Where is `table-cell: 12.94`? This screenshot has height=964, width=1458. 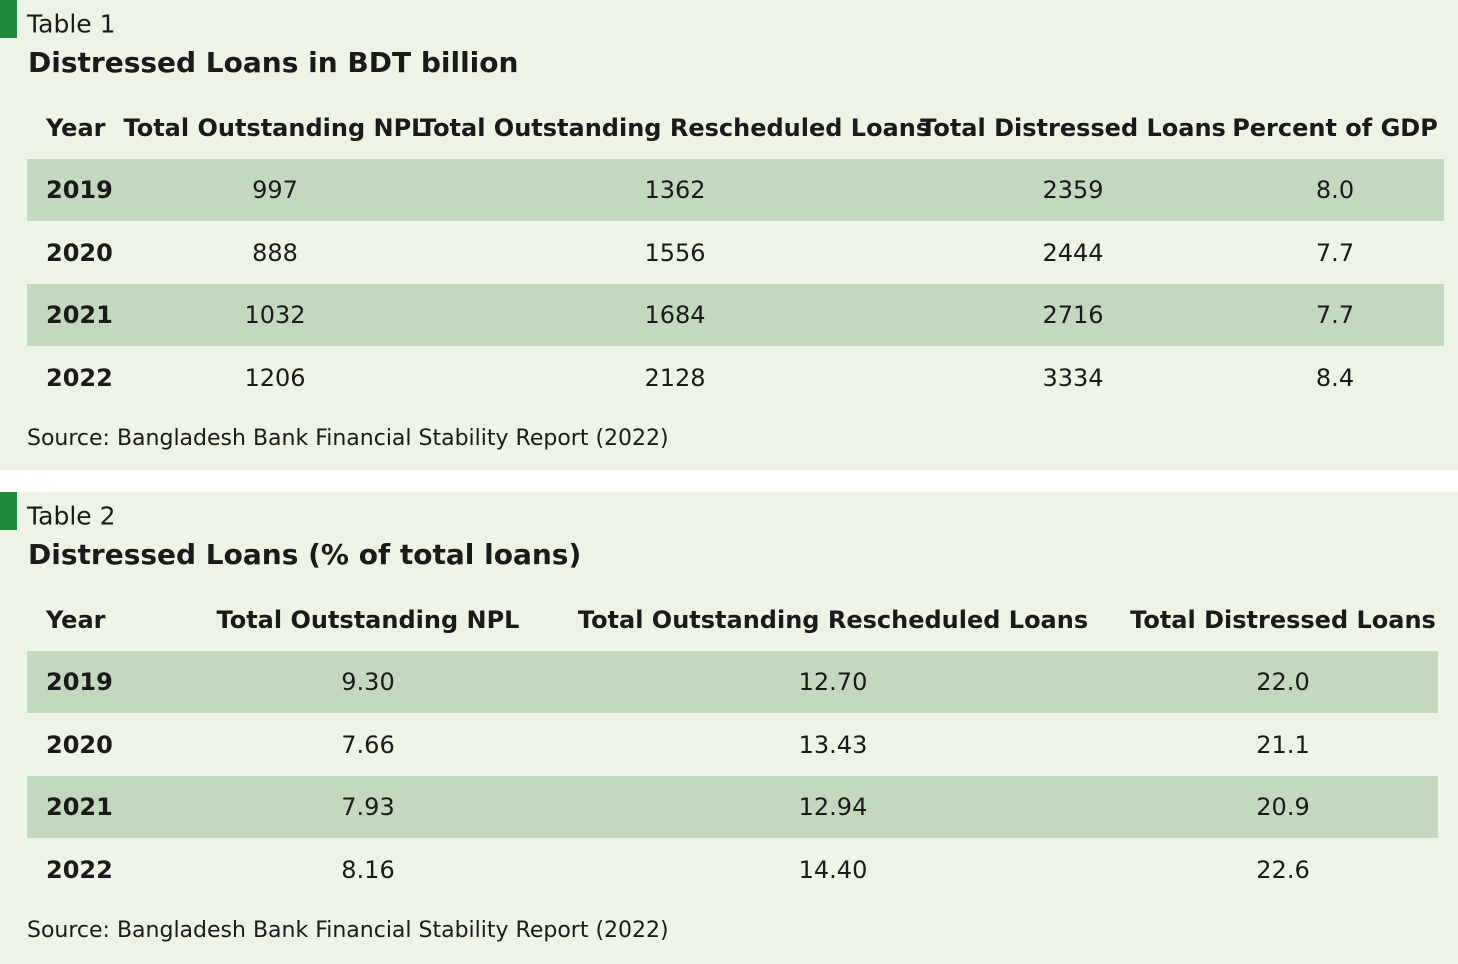
table-cell: 12.94 is located at coordinates (833, 807).